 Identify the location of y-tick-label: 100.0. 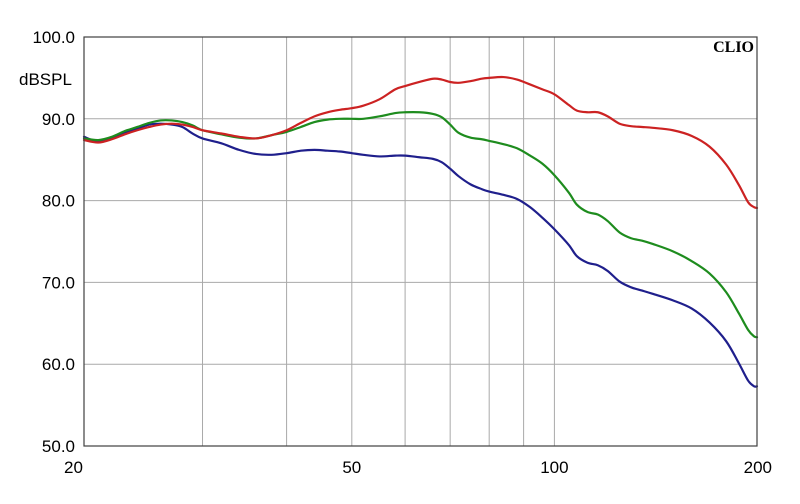
(53, 37).